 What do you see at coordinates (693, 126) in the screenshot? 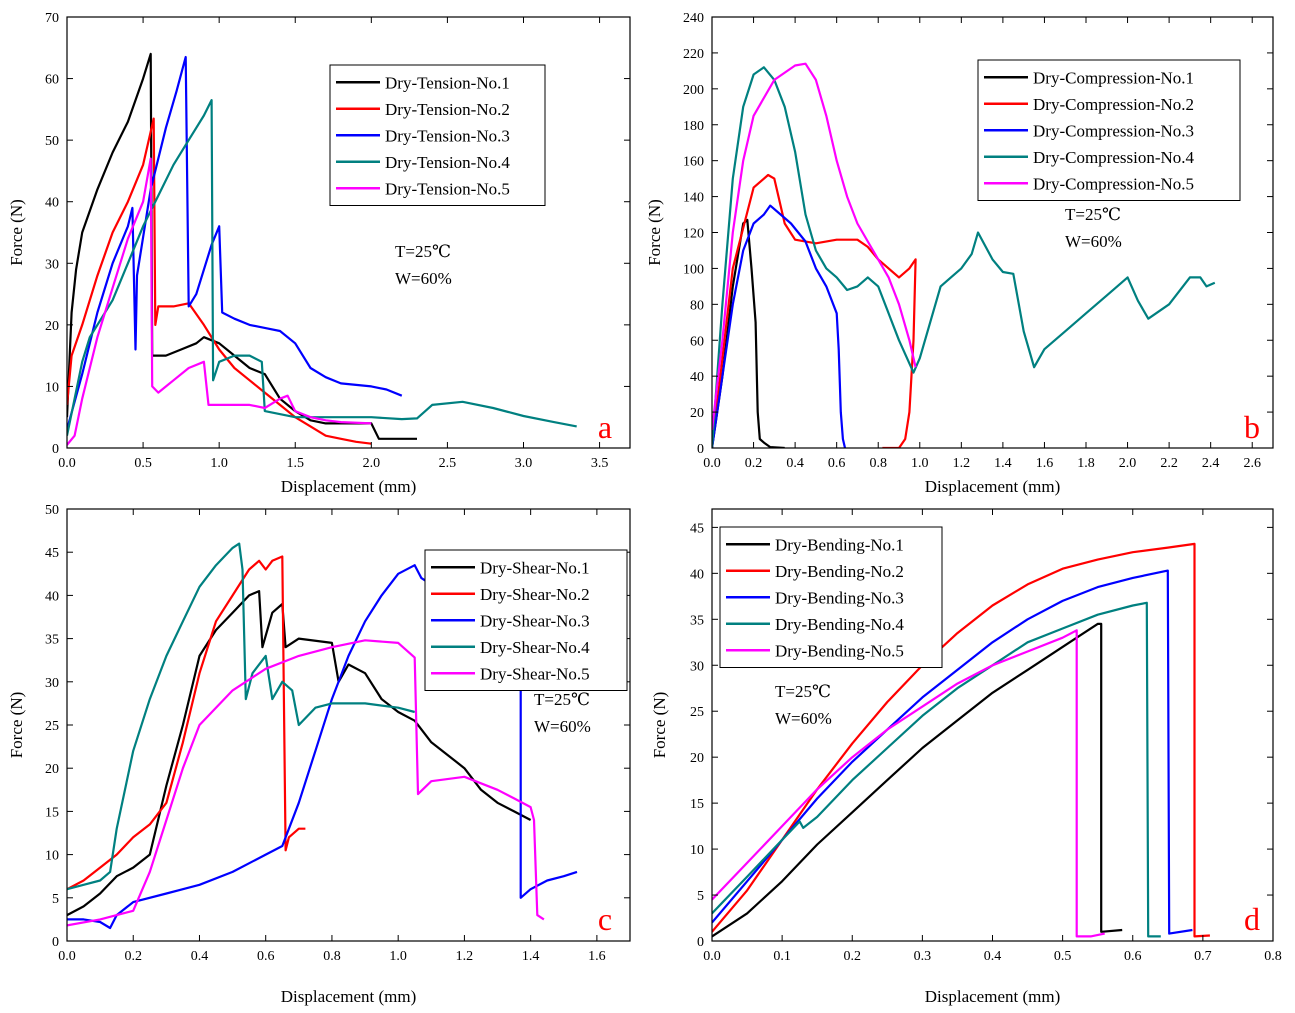
I see `y-tick-label: 180` at bounding box center [693, 126].